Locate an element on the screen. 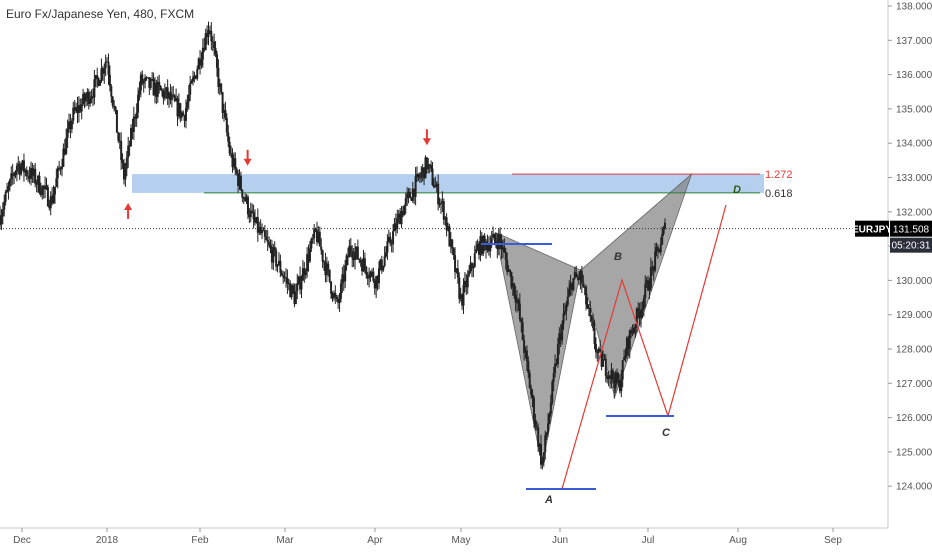  last-price-label: 131.508 is located at coordinates (911, 230).